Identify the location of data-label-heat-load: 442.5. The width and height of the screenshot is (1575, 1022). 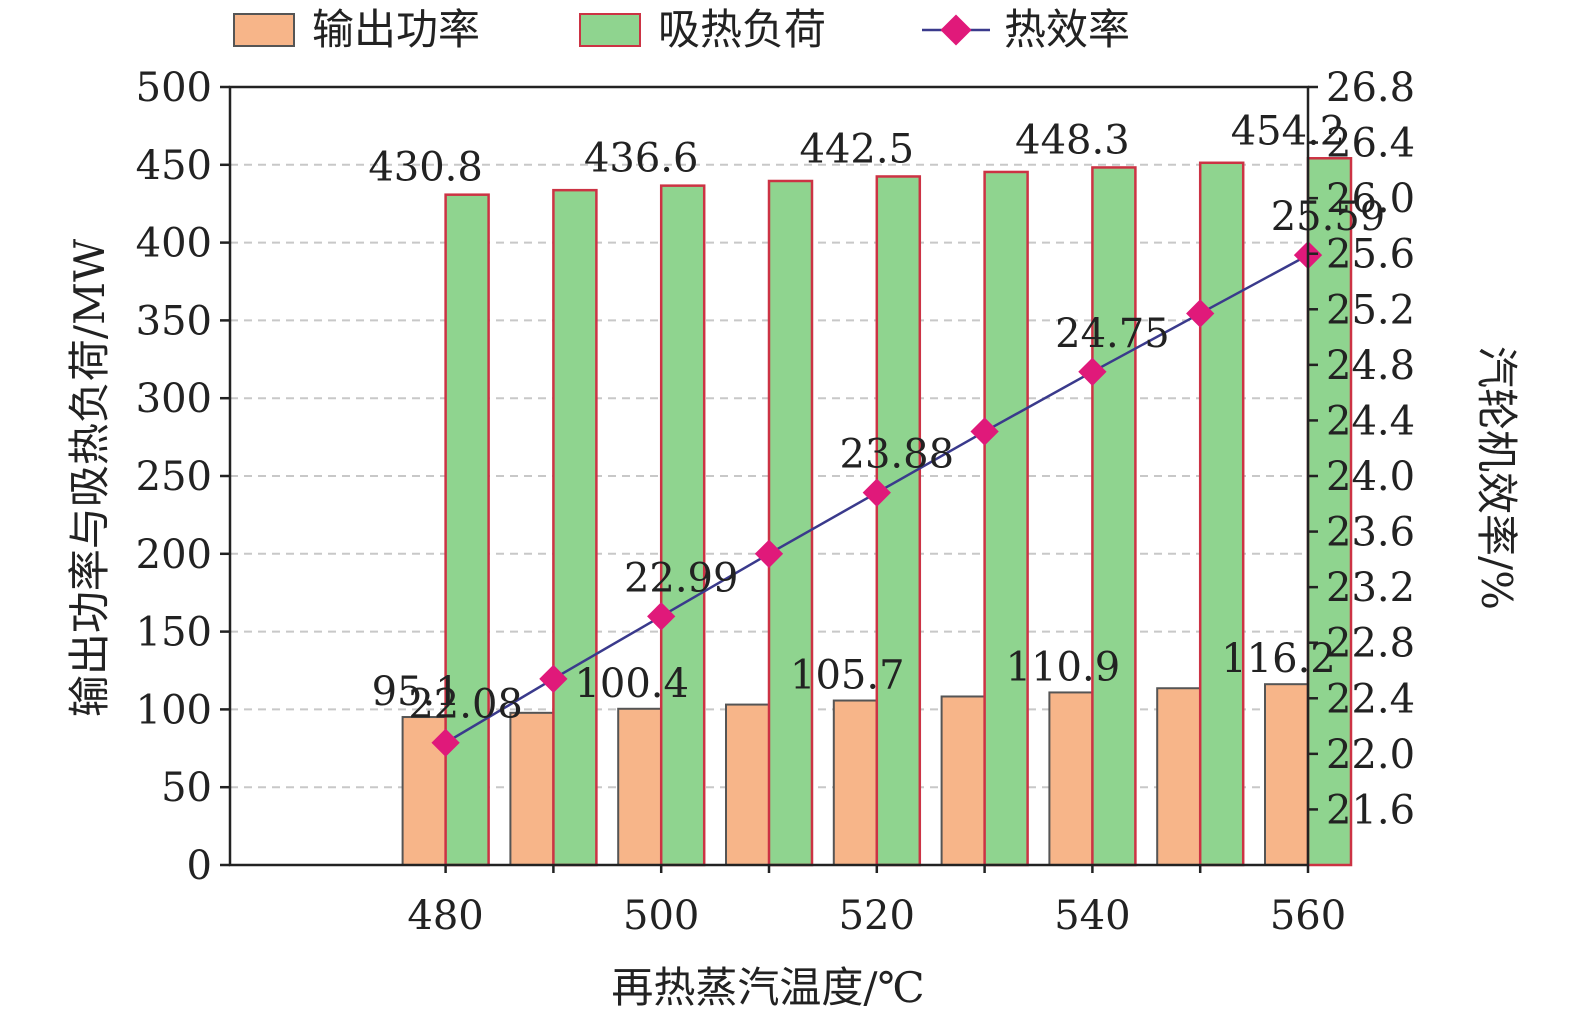
(857, 149).